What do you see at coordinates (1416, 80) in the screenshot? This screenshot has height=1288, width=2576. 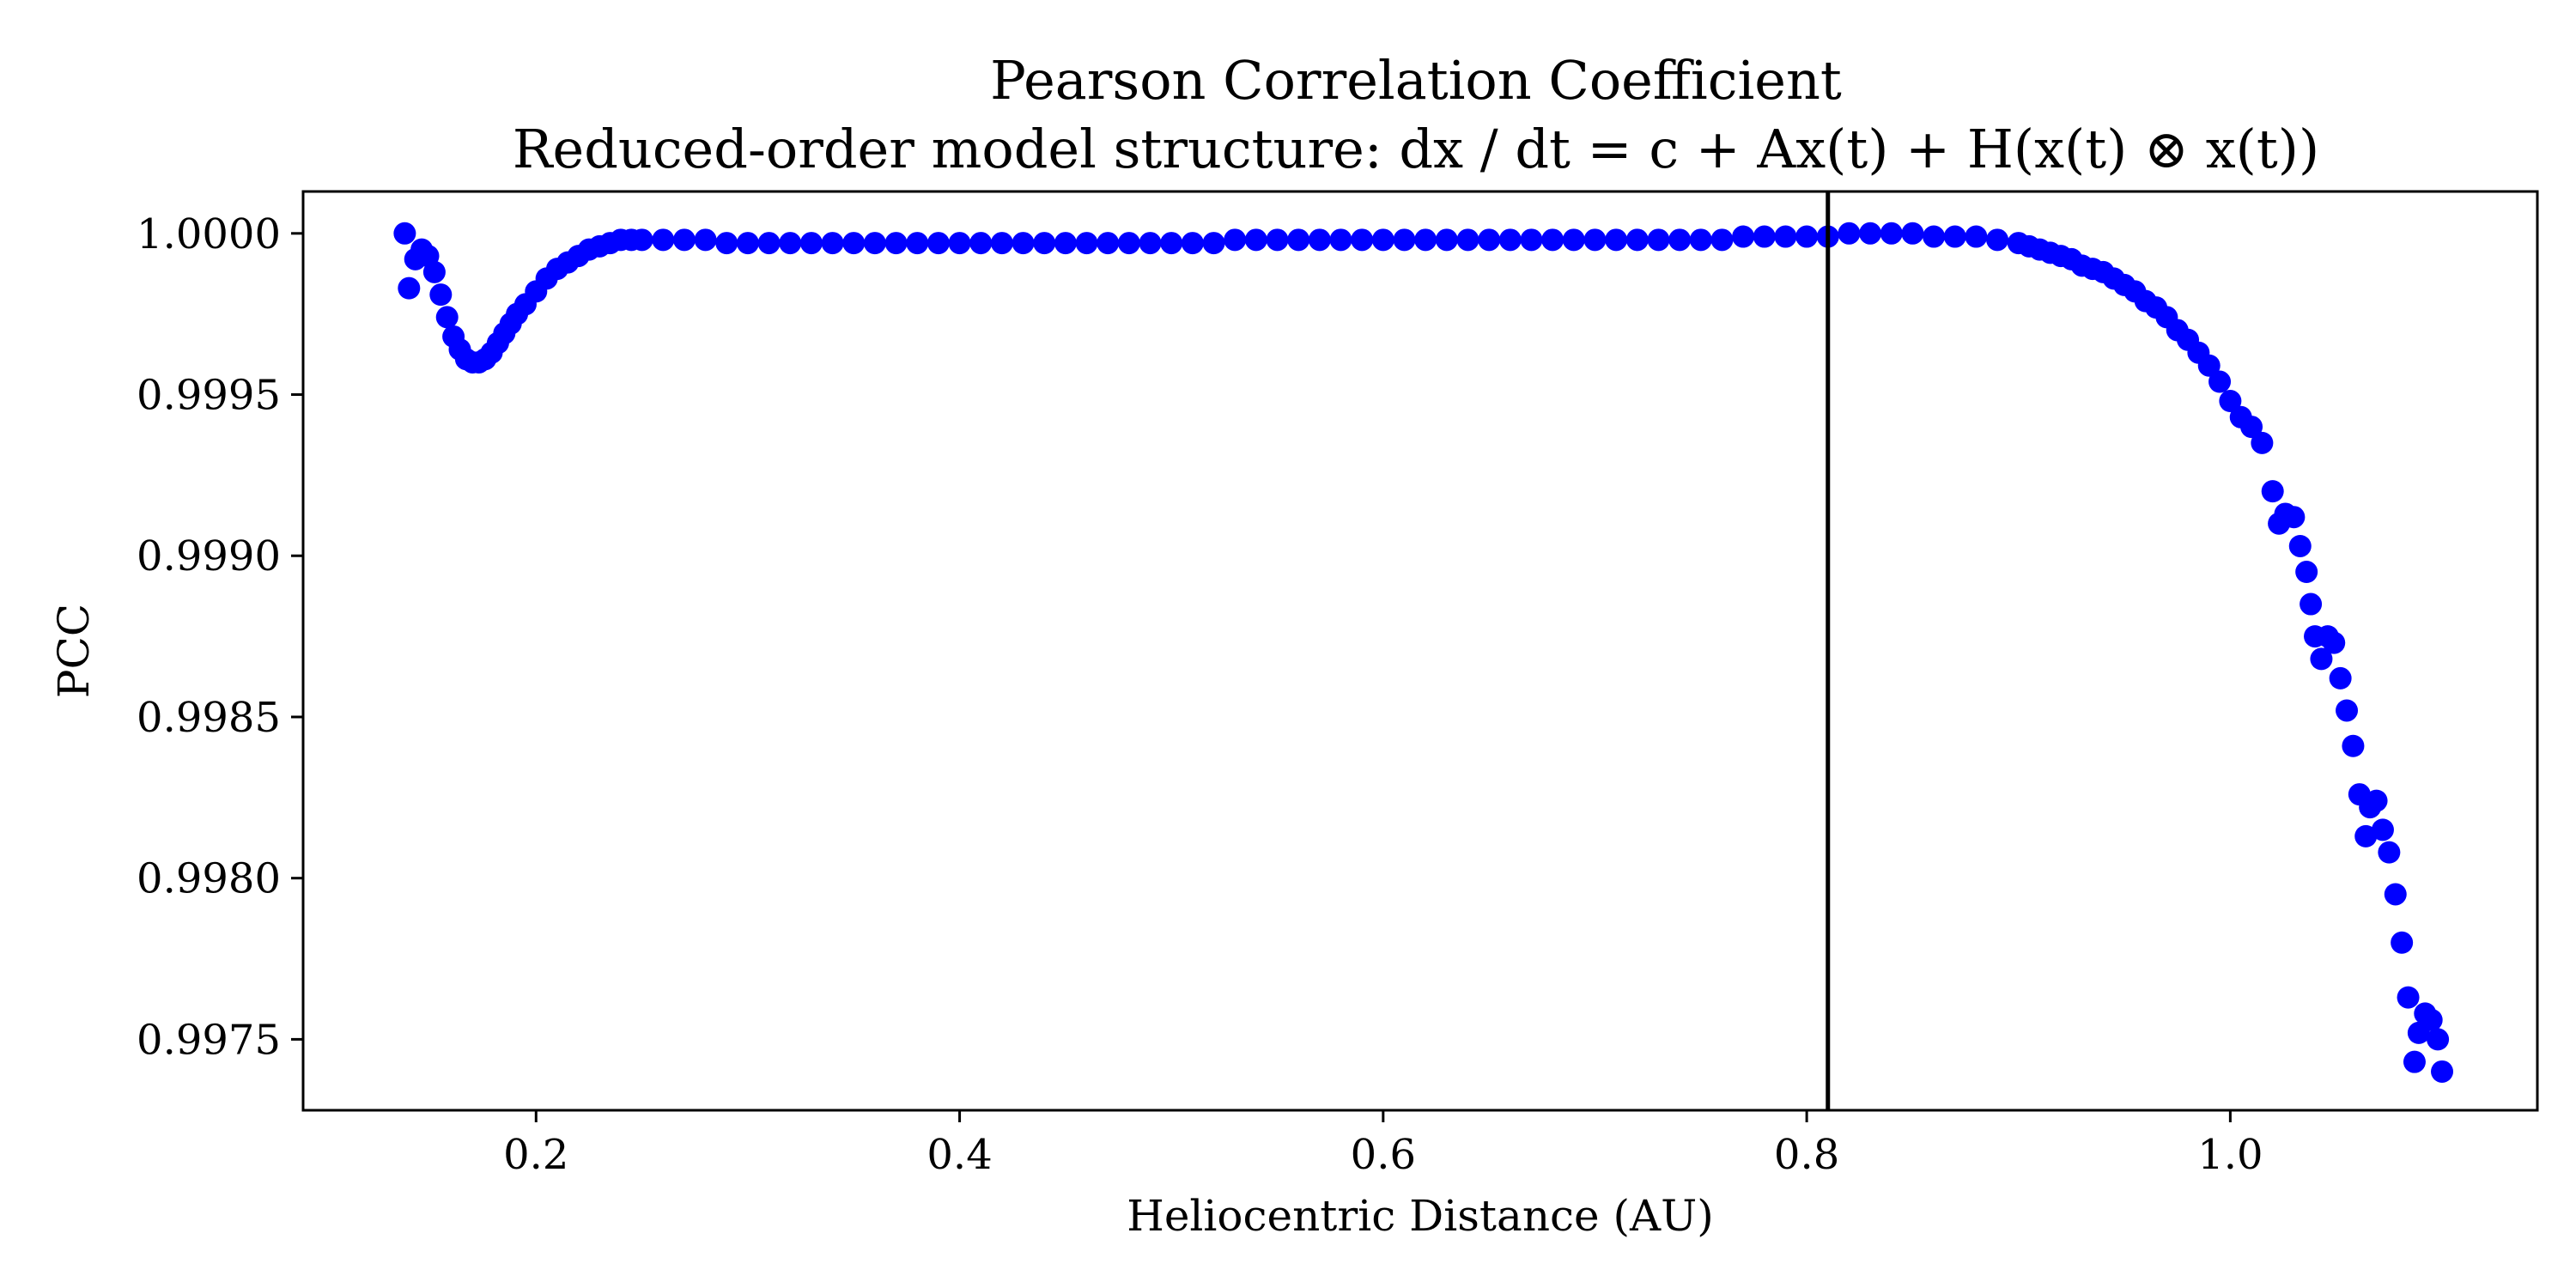 I see `chart-title: Pearson Correlation Coefficient` at bounding box center [1416, 80].